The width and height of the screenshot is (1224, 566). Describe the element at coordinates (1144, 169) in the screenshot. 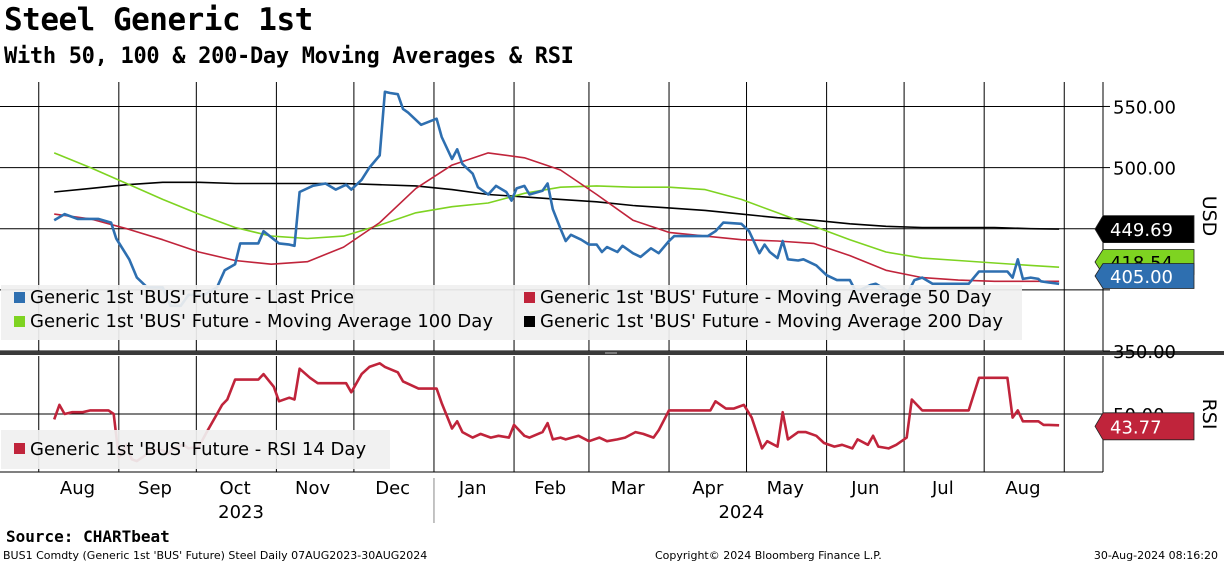

I see `price-y-tick-label: 500.00` at that location.